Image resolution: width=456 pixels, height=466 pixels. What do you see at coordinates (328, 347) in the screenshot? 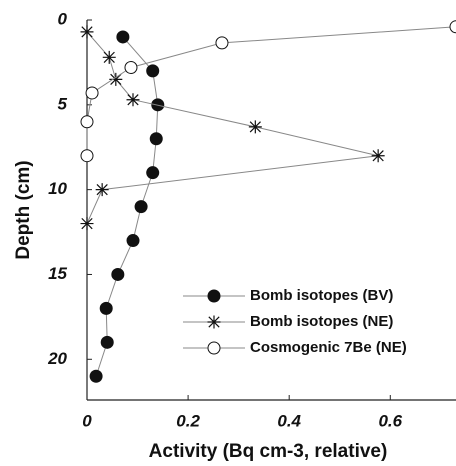
I see `legend-label: Cosmogenic 7Be (NE)` at bounding box center [328, 347].